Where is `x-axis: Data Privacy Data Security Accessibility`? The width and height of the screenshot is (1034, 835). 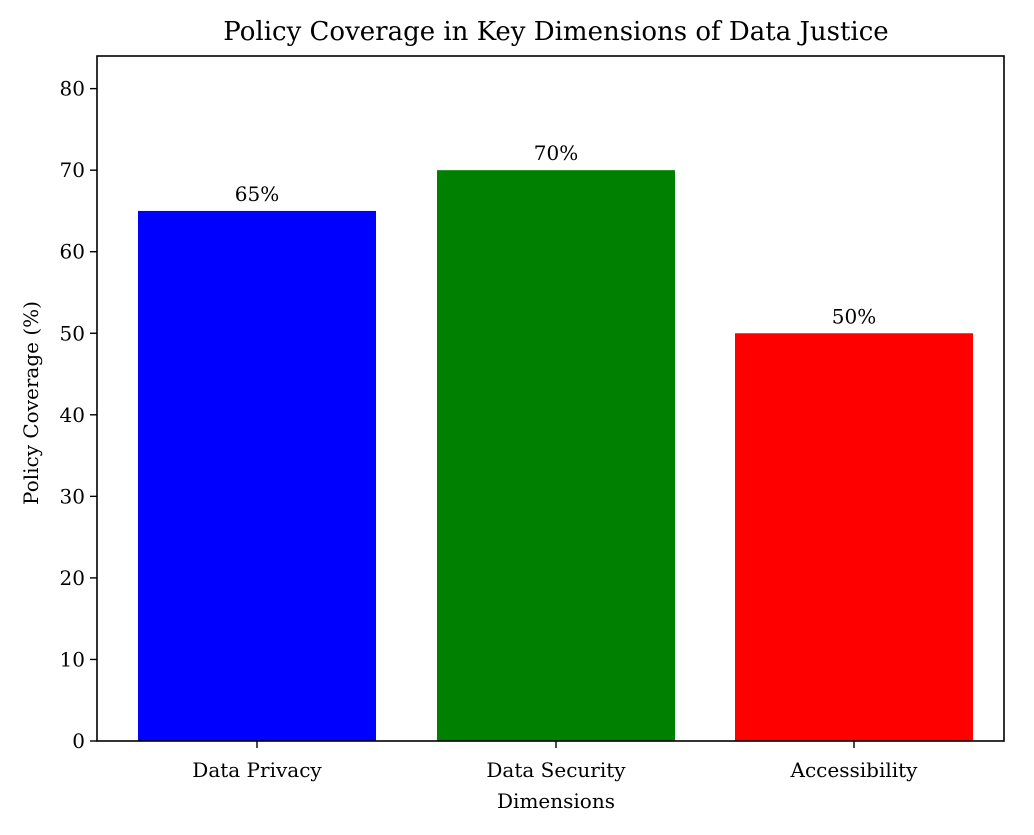
x-axis: Data Privacy Data Security Accessibility is located at coordinates (555, 761).